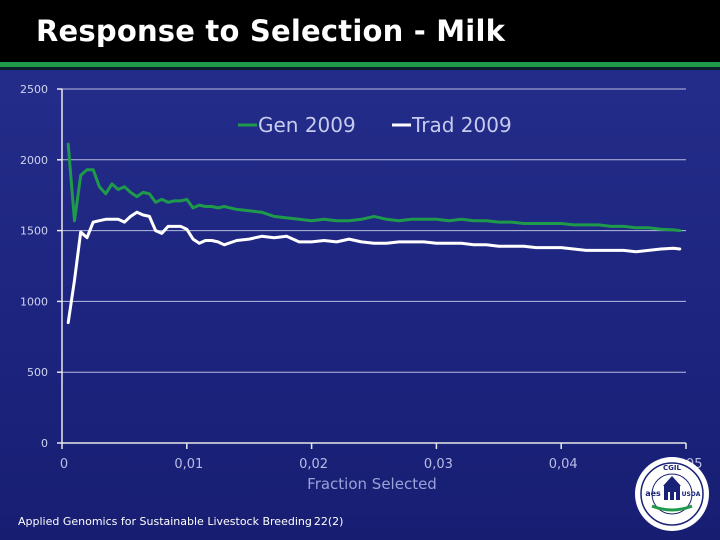  I want to click on y-tick-label: 500, so click(37, 372).